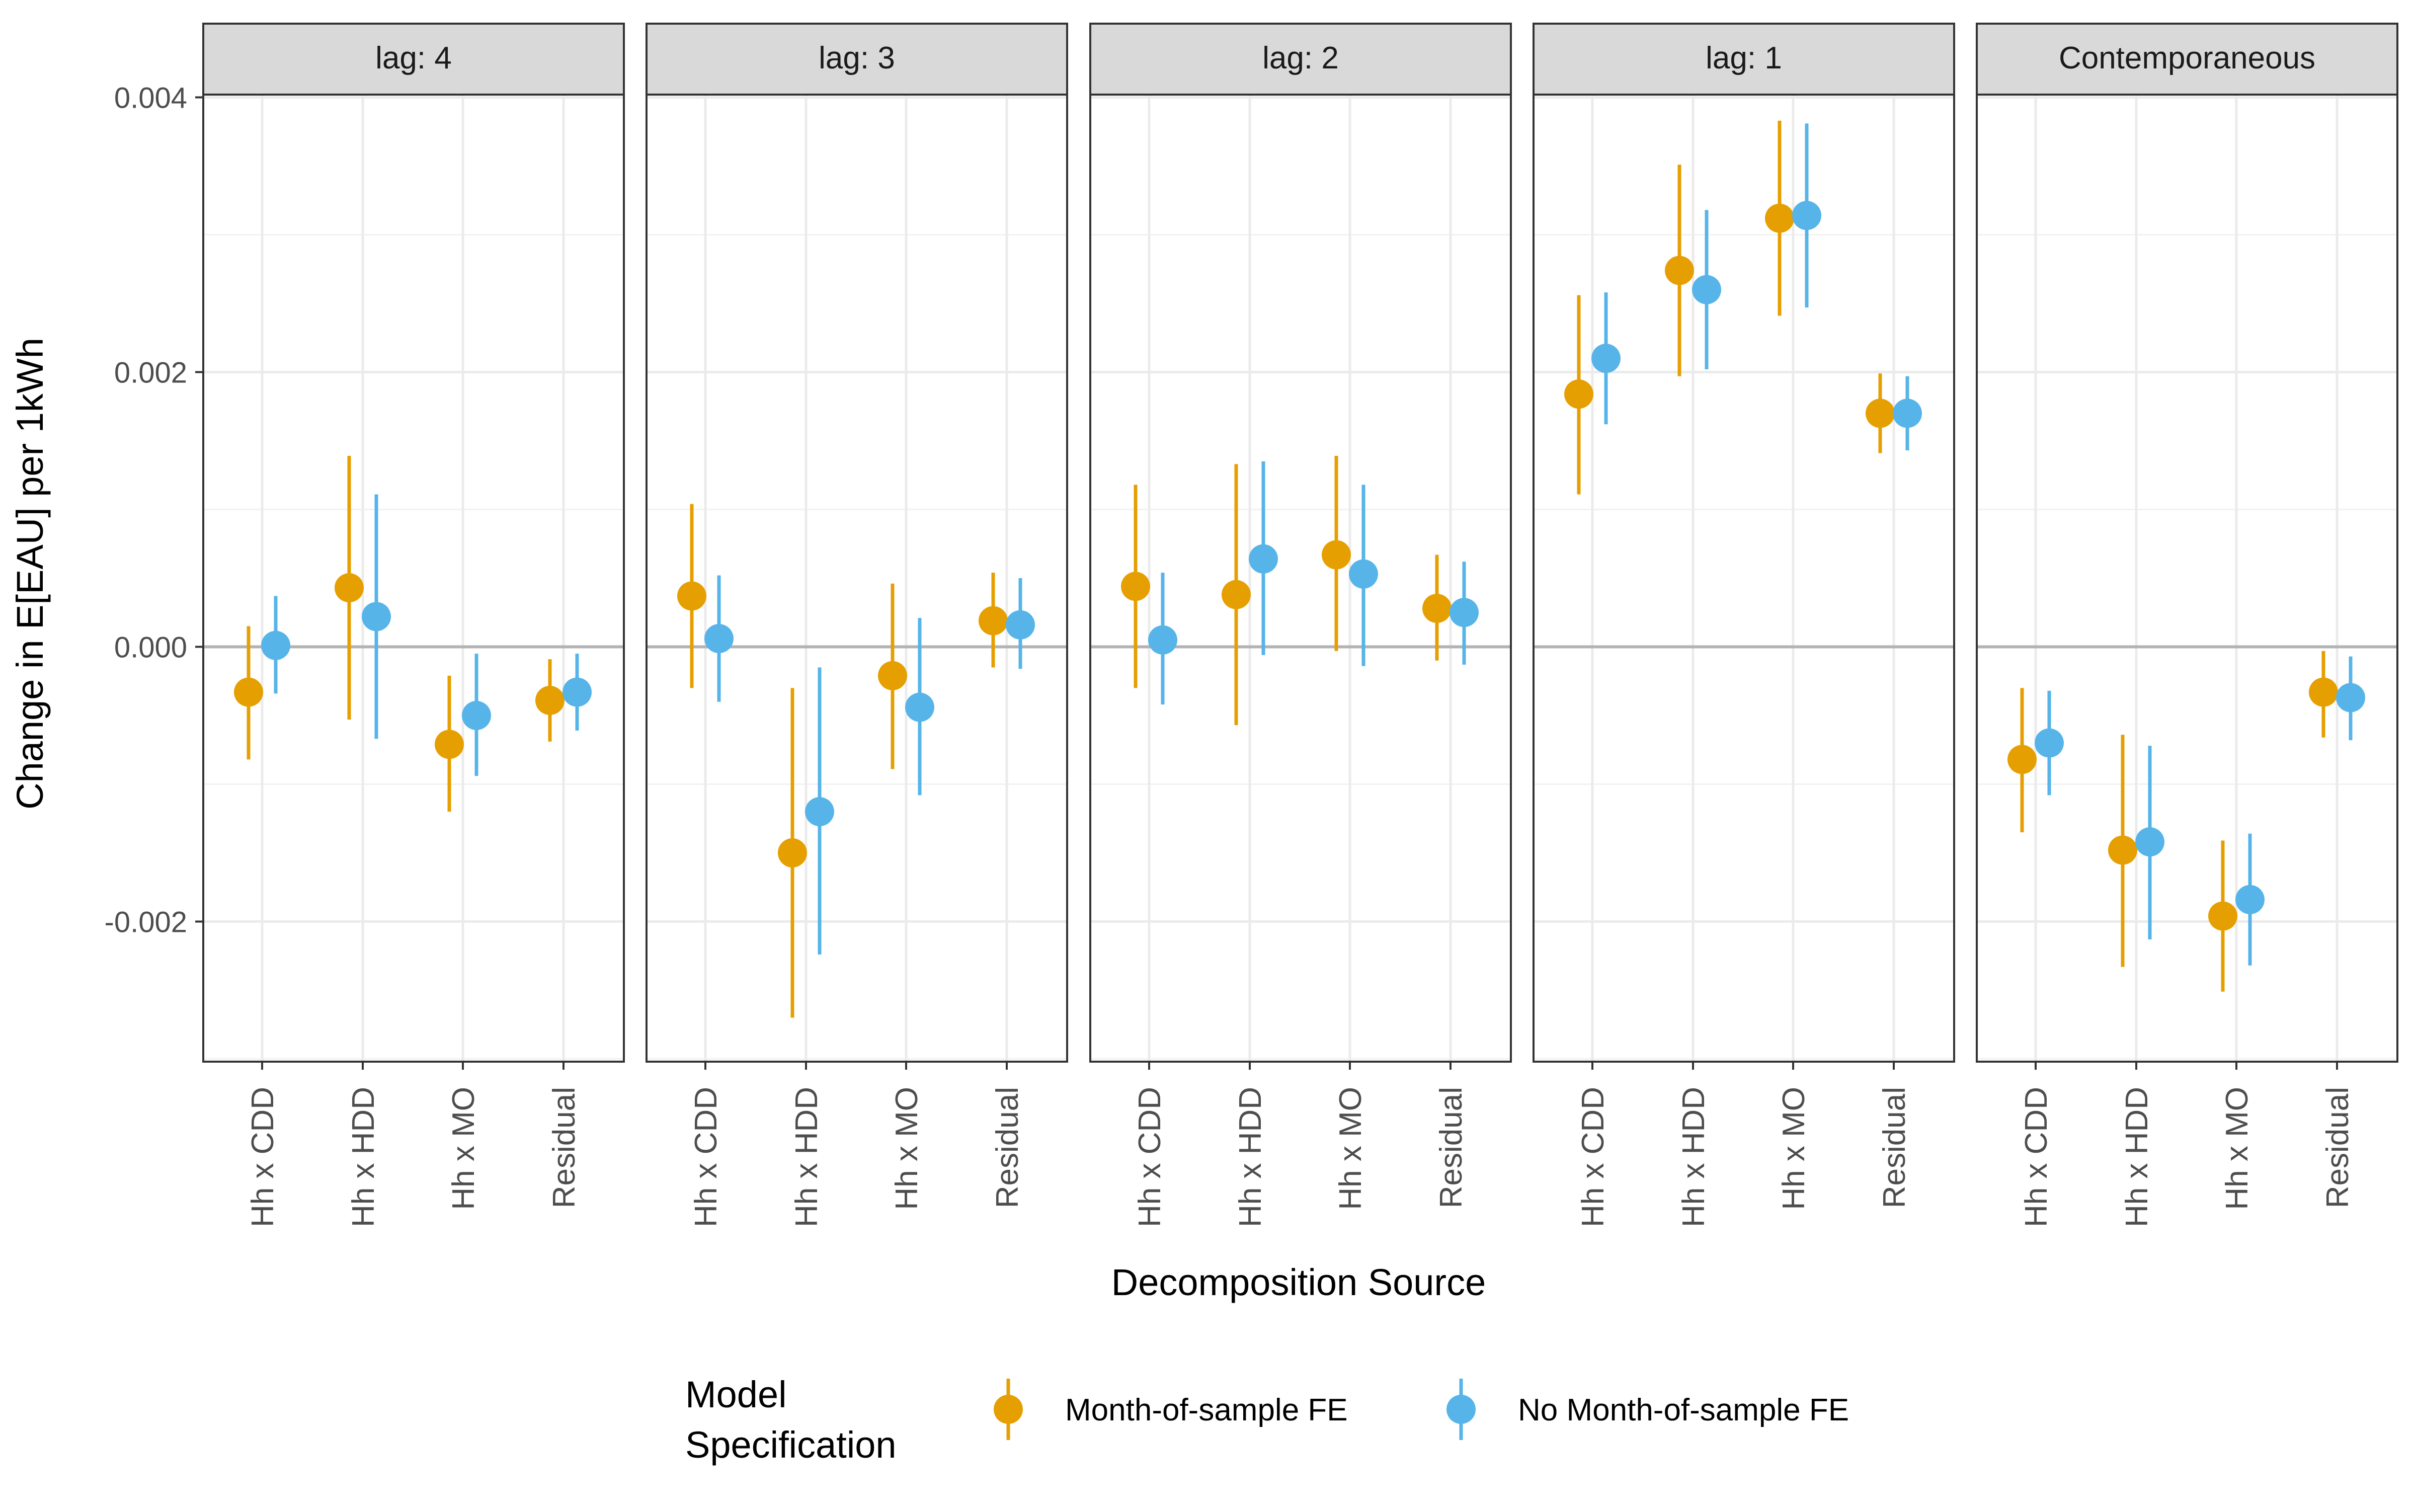  What do you see at coordinates (30, 574) in the screenshot?
I see `y-axis-title: Change in E[EAU] per 1kWh` at bounding box center [30, 574].